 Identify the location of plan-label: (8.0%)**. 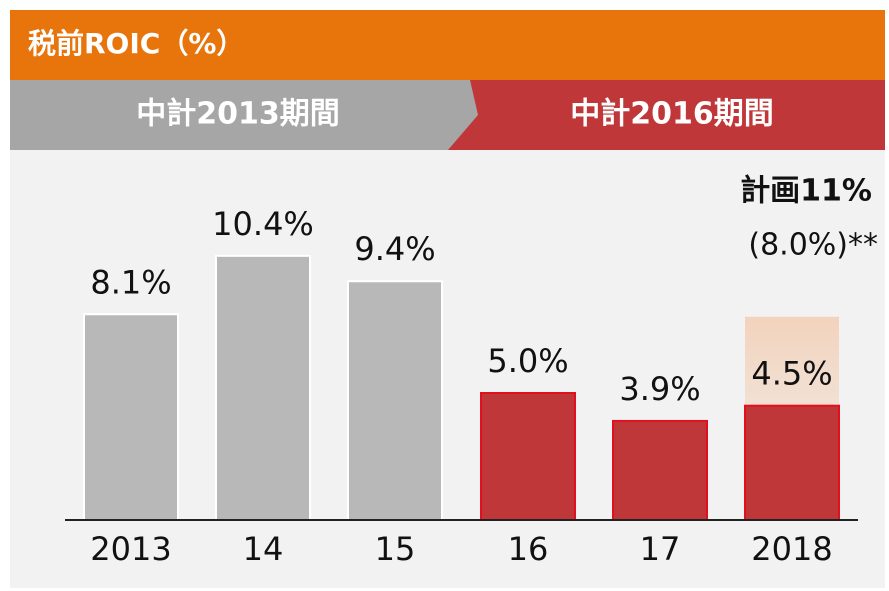
(813, 245).